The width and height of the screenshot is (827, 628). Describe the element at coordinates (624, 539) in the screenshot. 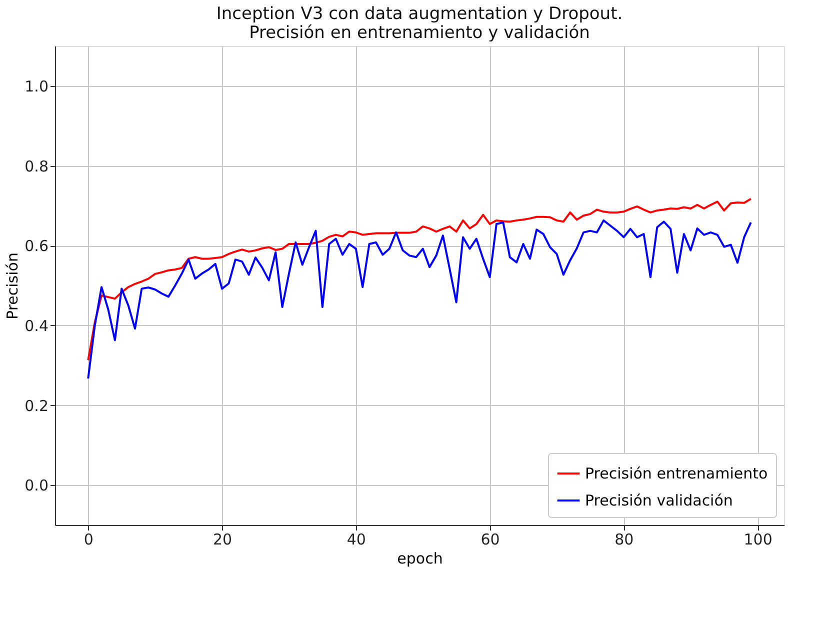

I see `x-tick-label: 80` at that location.